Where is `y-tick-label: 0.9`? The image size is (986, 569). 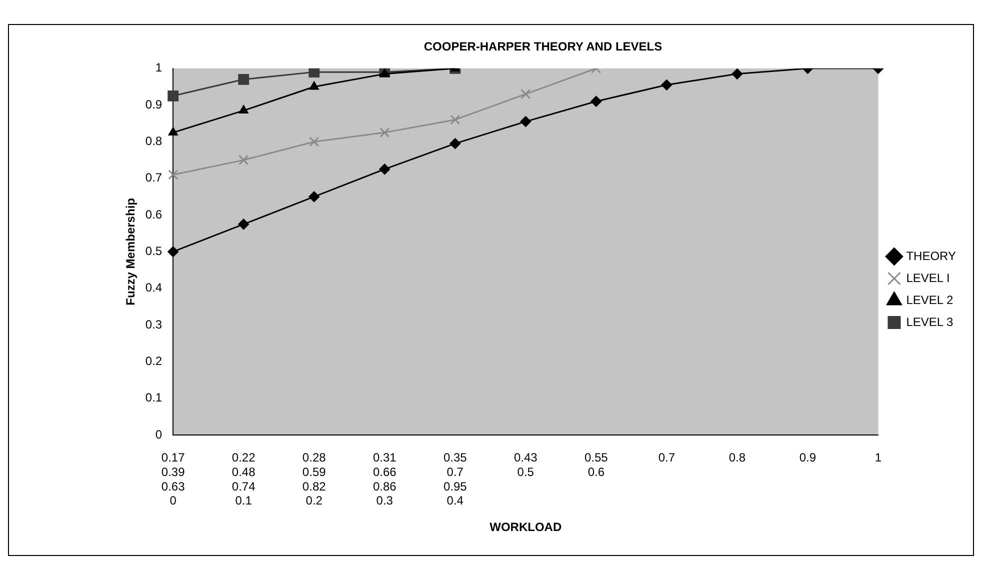
y-tick-label: 0.9 is located at coordinates (153, 104).